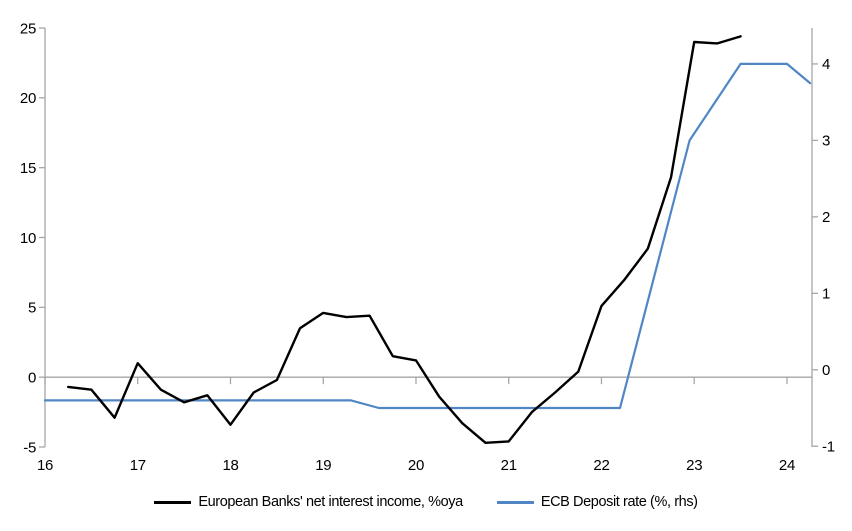  Describe the element at coordinates (787, 465) in the screenshot. I see `x-axis-tick-label: 24` at that location.